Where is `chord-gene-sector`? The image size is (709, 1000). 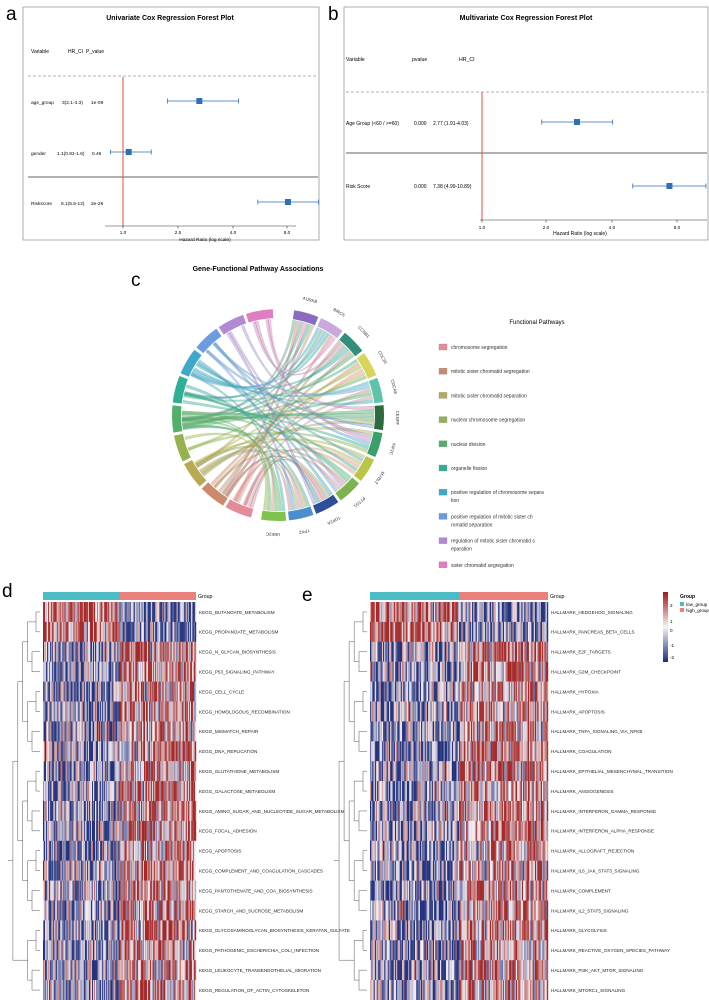
chord-gene-sector is located at coordinates (325, 504).